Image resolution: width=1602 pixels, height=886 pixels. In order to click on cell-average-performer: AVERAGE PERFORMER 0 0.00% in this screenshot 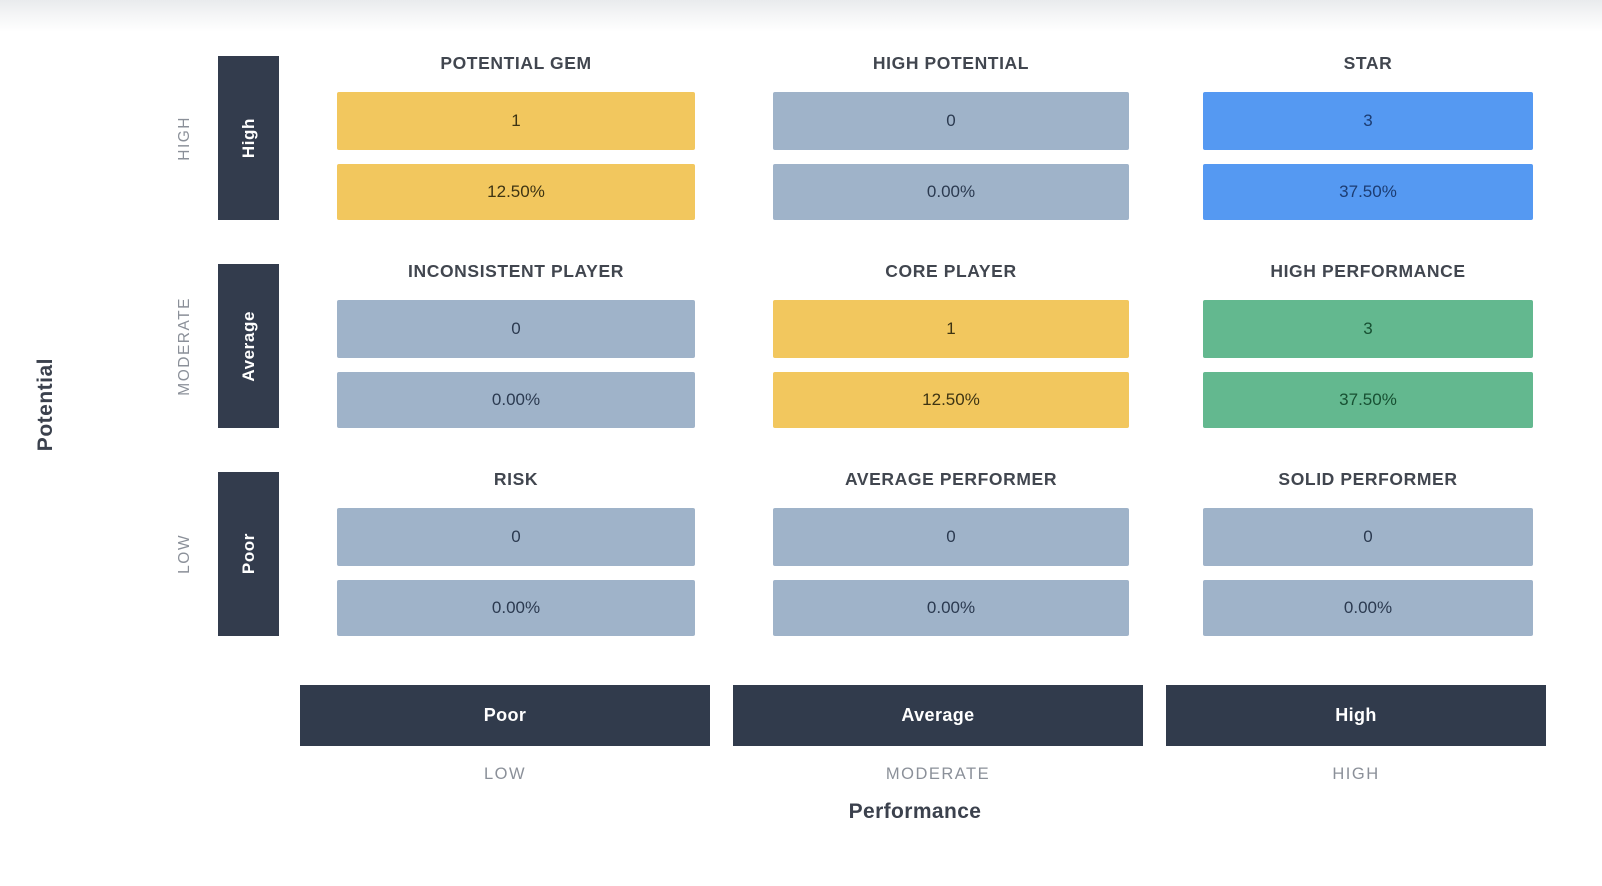, I will do `click(951, 552)`.